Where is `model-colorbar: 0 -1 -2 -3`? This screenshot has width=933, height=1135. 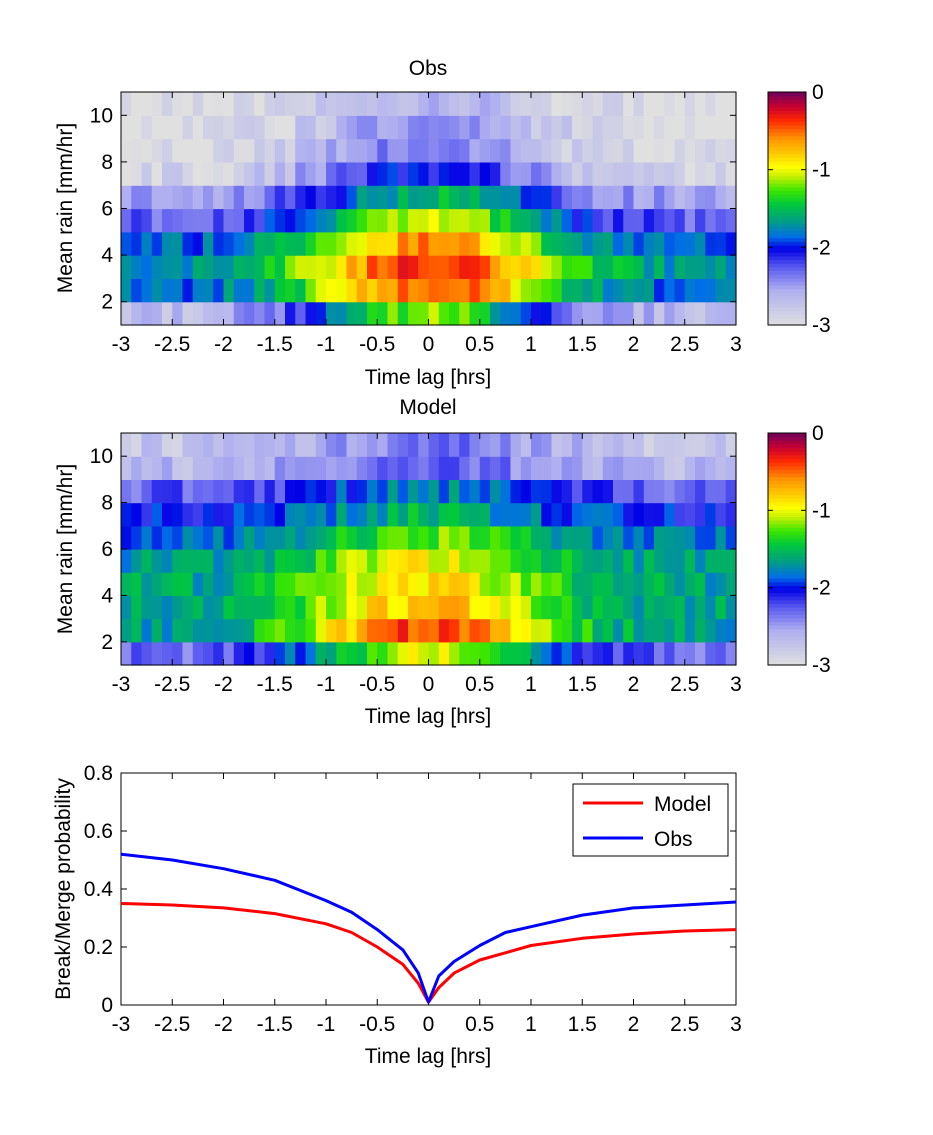
model-colorbar: 0 -1 -2 -3 is located at coordinates (799, 549).